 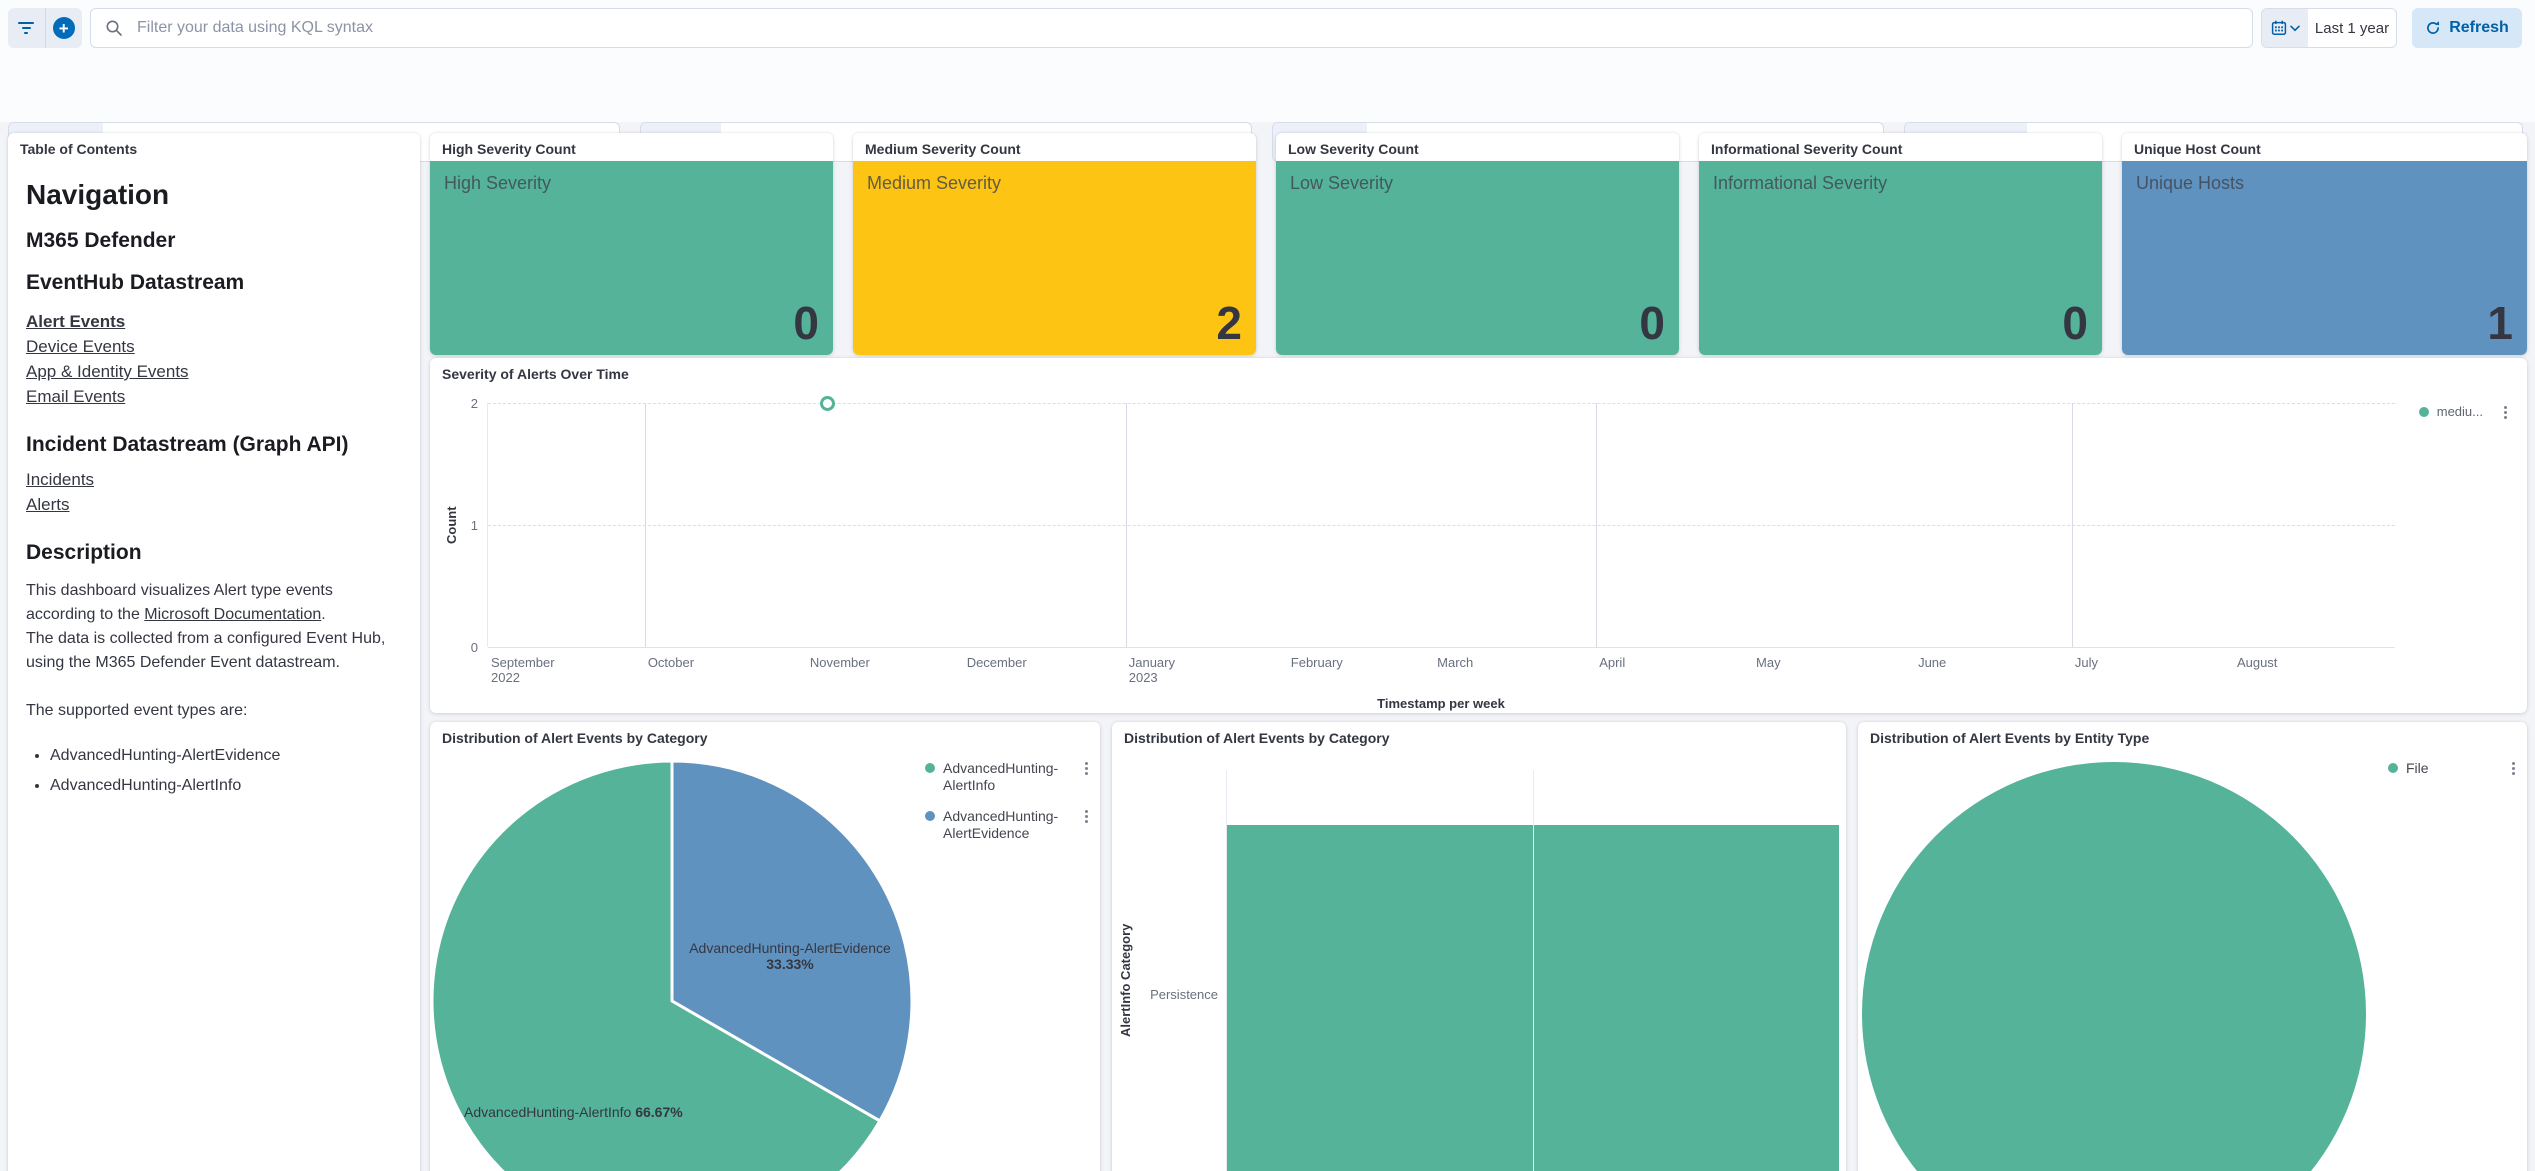 I want to click on x-axis-tick-label: August, so click(x=2257, y=662).